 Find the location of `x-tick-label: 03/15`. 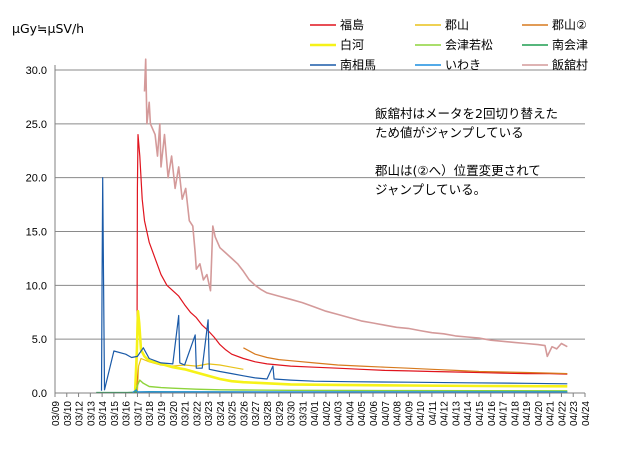

x-tick-label: 03/15 is located at coordinates (115, 413).